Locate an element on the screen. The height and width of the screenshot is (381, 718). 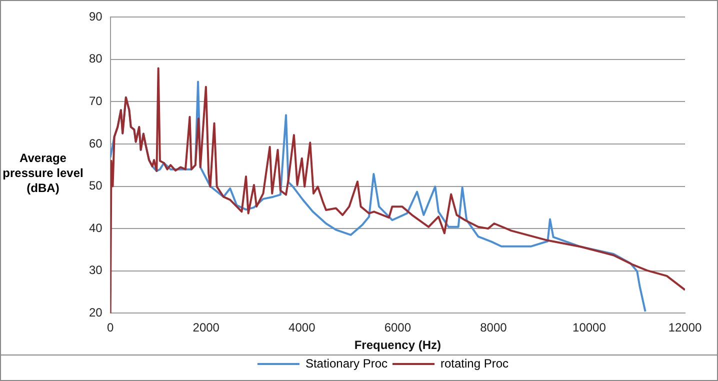
x-axis-title: Frequency (Hz) is located at coordinates (398, 345).